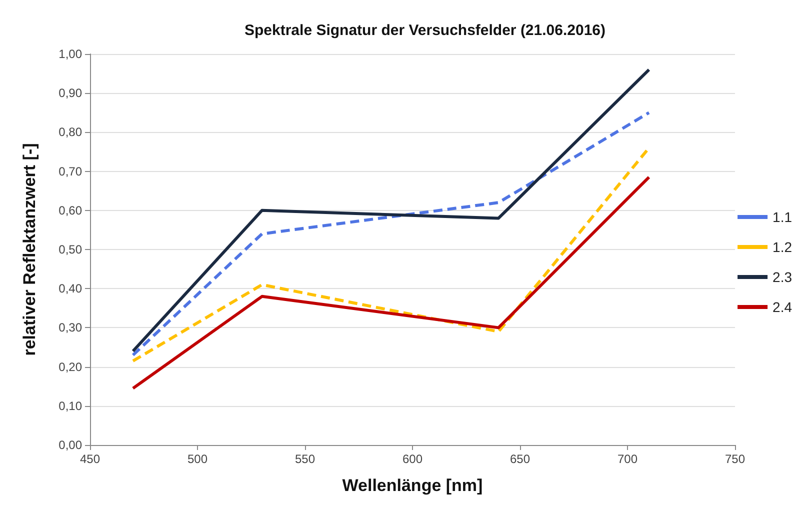 This screenshot has width=807, height=524. Describe the element at coordinates (197, 459) in the screenshot. I see `x-tick-label: 500` at that location.